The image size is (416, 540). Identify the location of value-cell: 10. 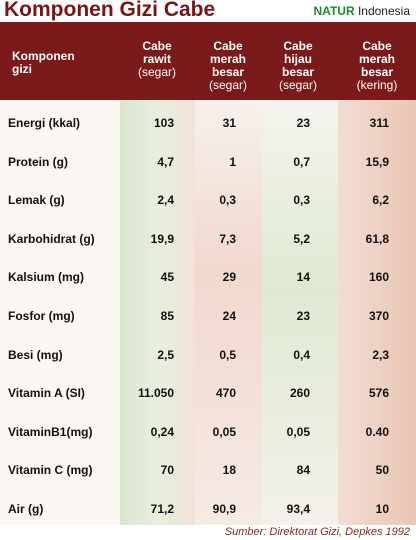
(382, 509).